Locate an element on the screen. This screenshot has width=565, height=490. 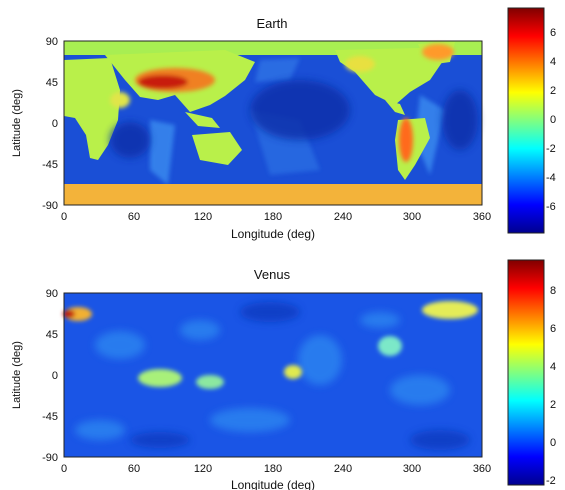
earth-y-axis: 90 45 0 -45 -90 Latitude (deg) is located at coordinates (34, 124).